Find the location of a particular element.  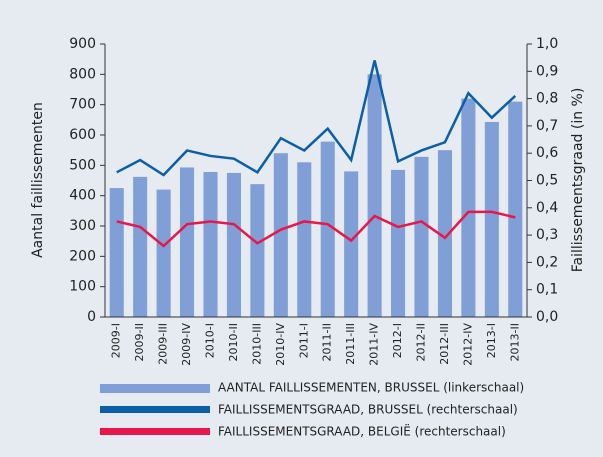

y-tick-label: 700 is located at coordinates (82, 105).